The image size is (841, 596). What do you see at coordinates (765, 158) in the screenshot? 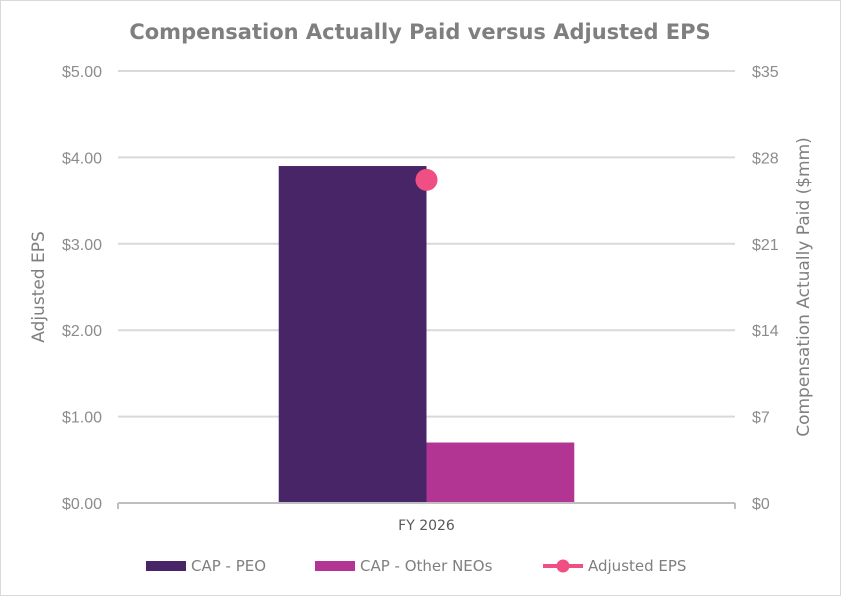
I see `right-tick-label: $28` at bounding box center [765, 158].